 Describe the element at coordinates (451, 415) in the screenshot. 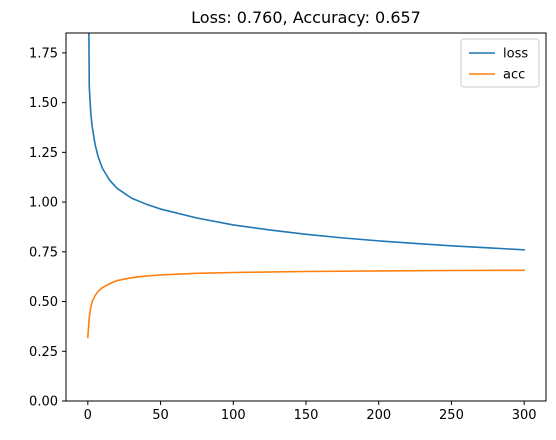

I see `x-tick-label: 250` at that location.